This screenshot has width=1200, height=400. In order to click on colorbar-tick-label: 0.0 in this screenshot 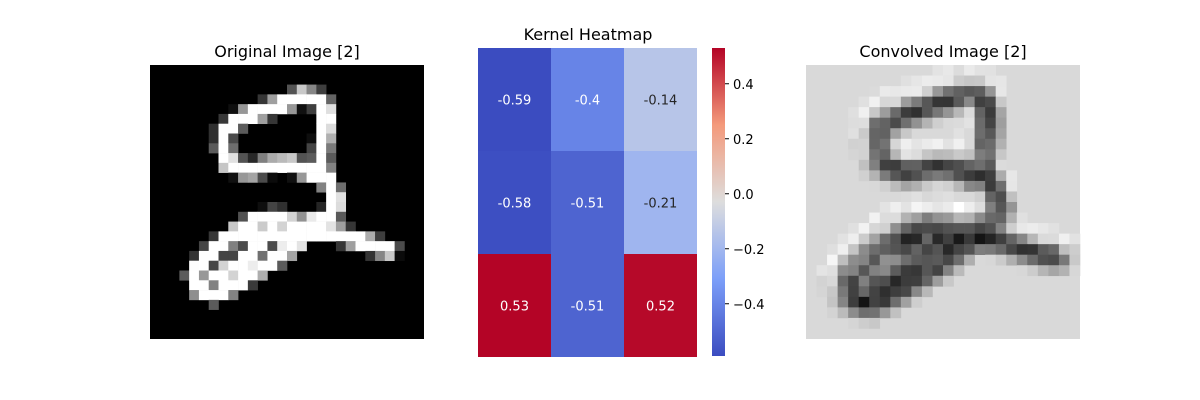, I will do `click(743, 195)`.